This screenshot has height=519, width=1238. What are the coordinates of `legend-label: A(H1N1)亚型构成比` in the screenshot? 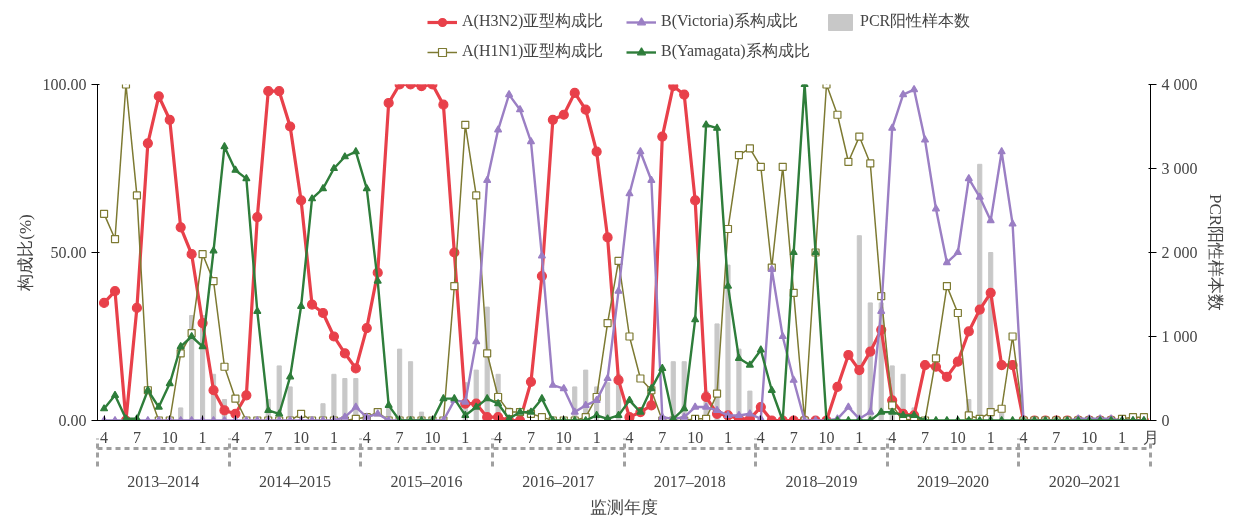 It's located at (533, 51).